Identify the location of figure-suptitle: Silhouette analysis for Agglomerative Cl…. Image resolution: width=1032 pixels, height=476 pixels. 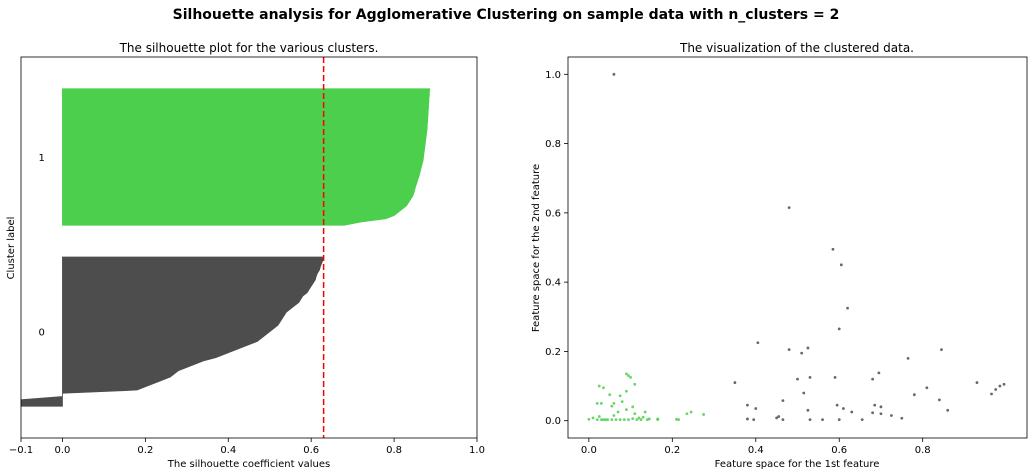
(506, 15).